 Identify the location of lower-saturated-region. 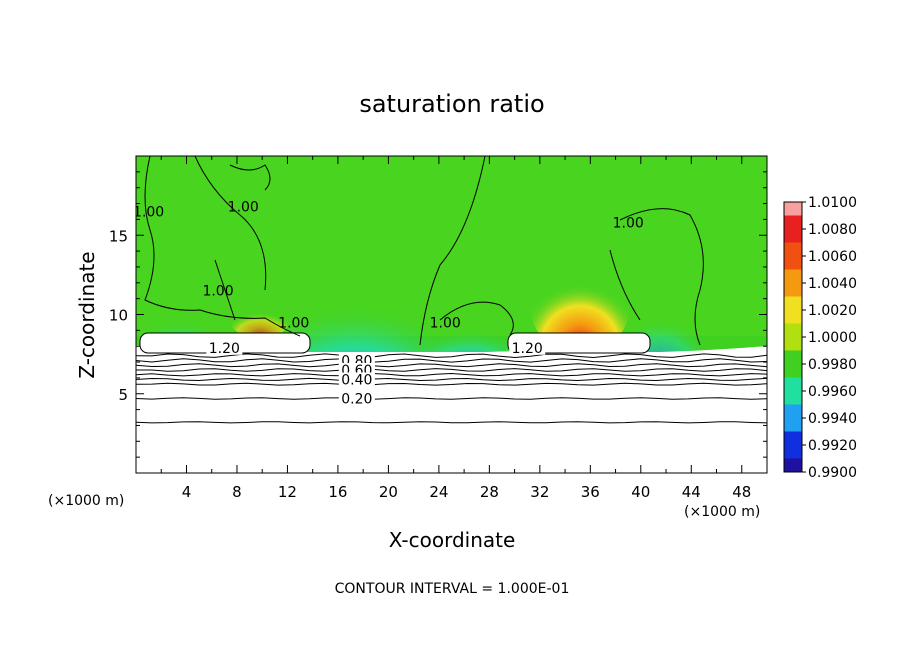
(451, 412).